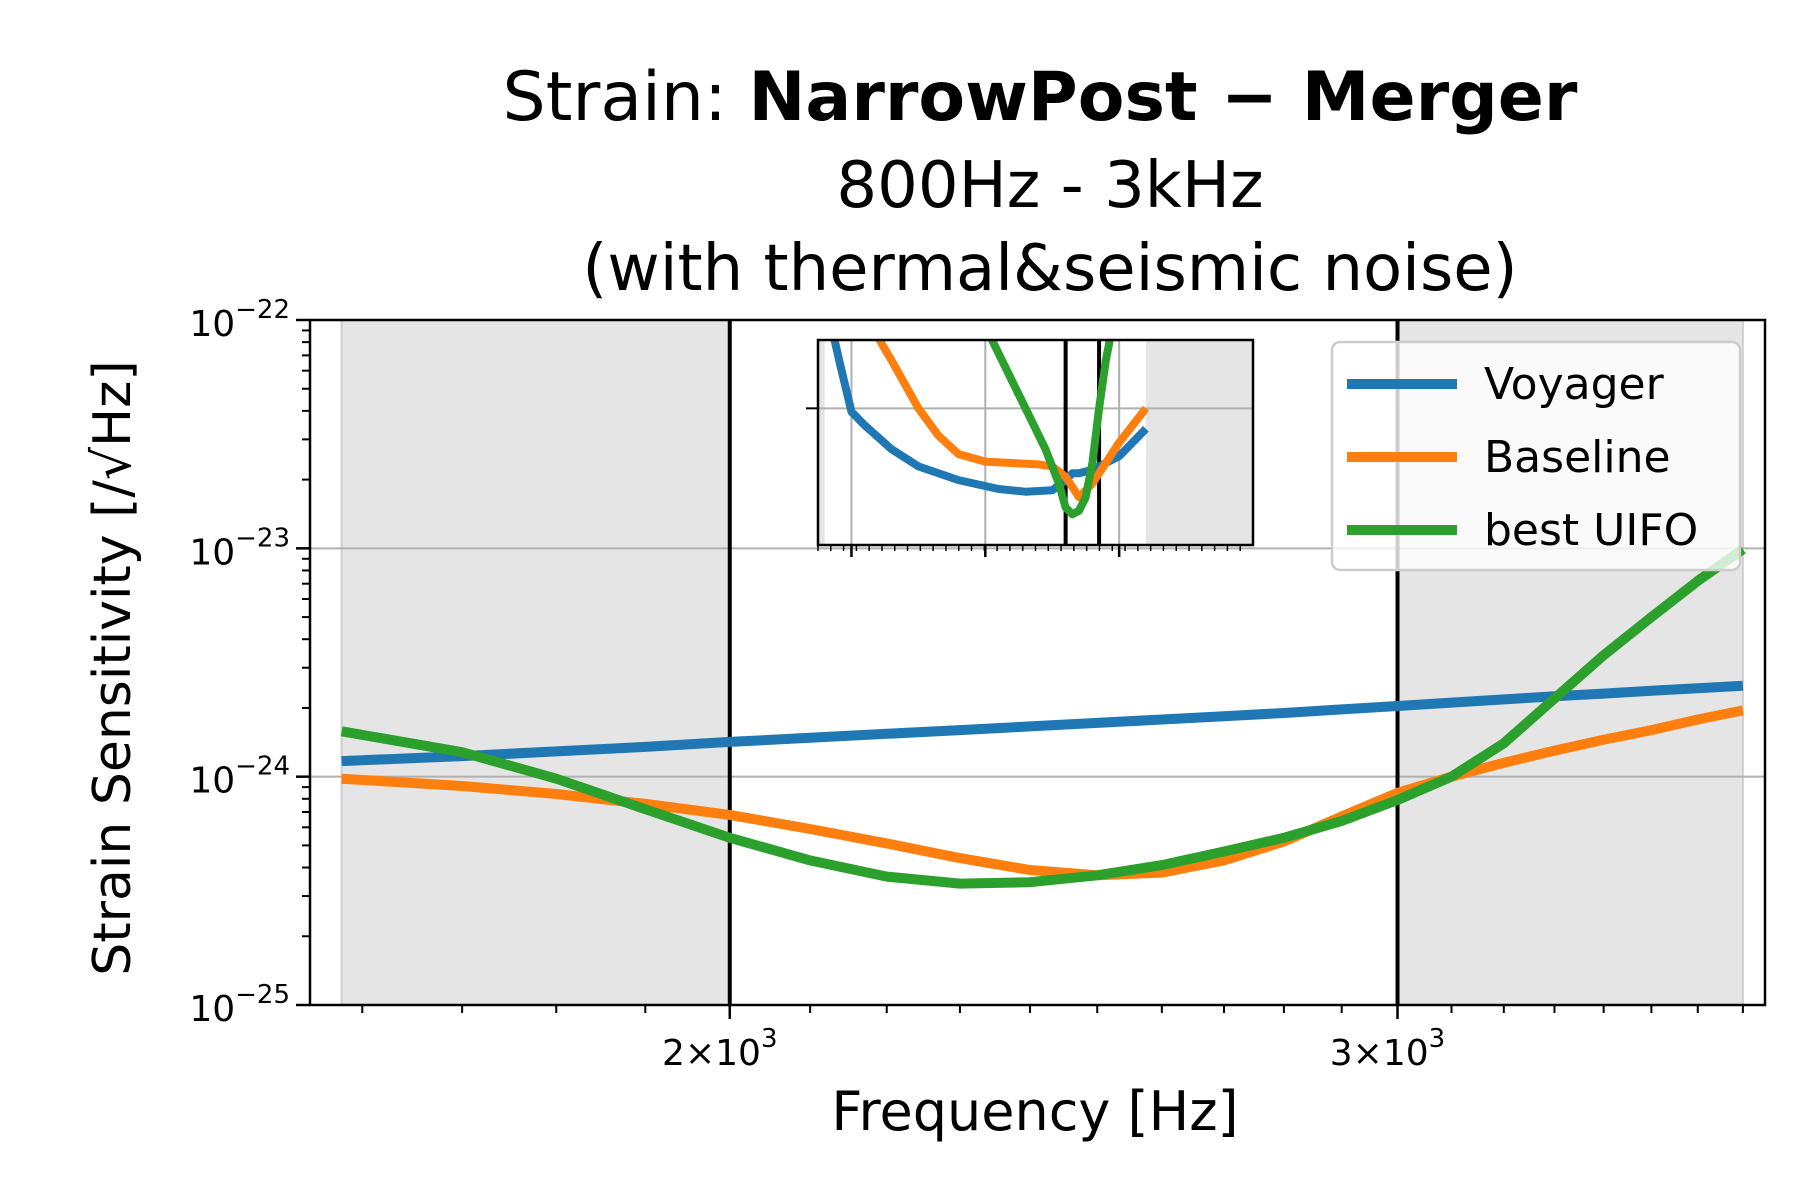 Image resolution: width=1800 pixels, height=1200 pixels. What do you see at coordinates (1050, 429) in the screenshot?
I see `inset-series-best-uifo` at bounding box center [1050, 429].